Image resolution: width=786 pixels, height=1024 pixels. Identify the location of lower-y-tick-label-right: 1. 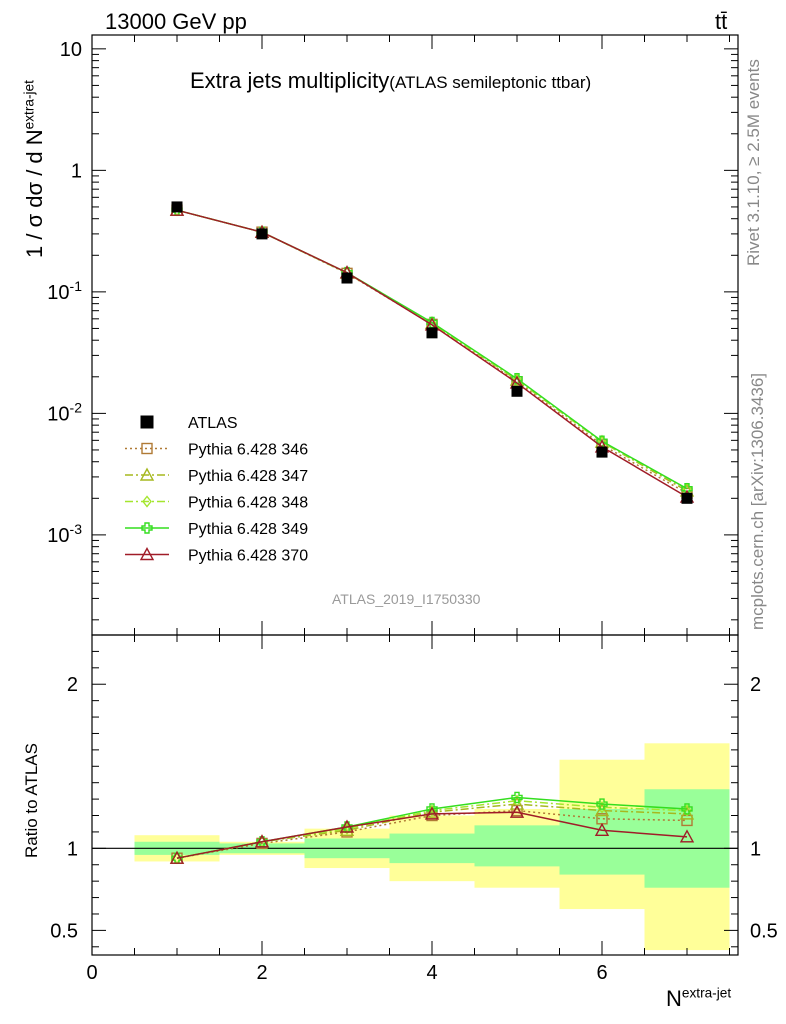
(755, 849).